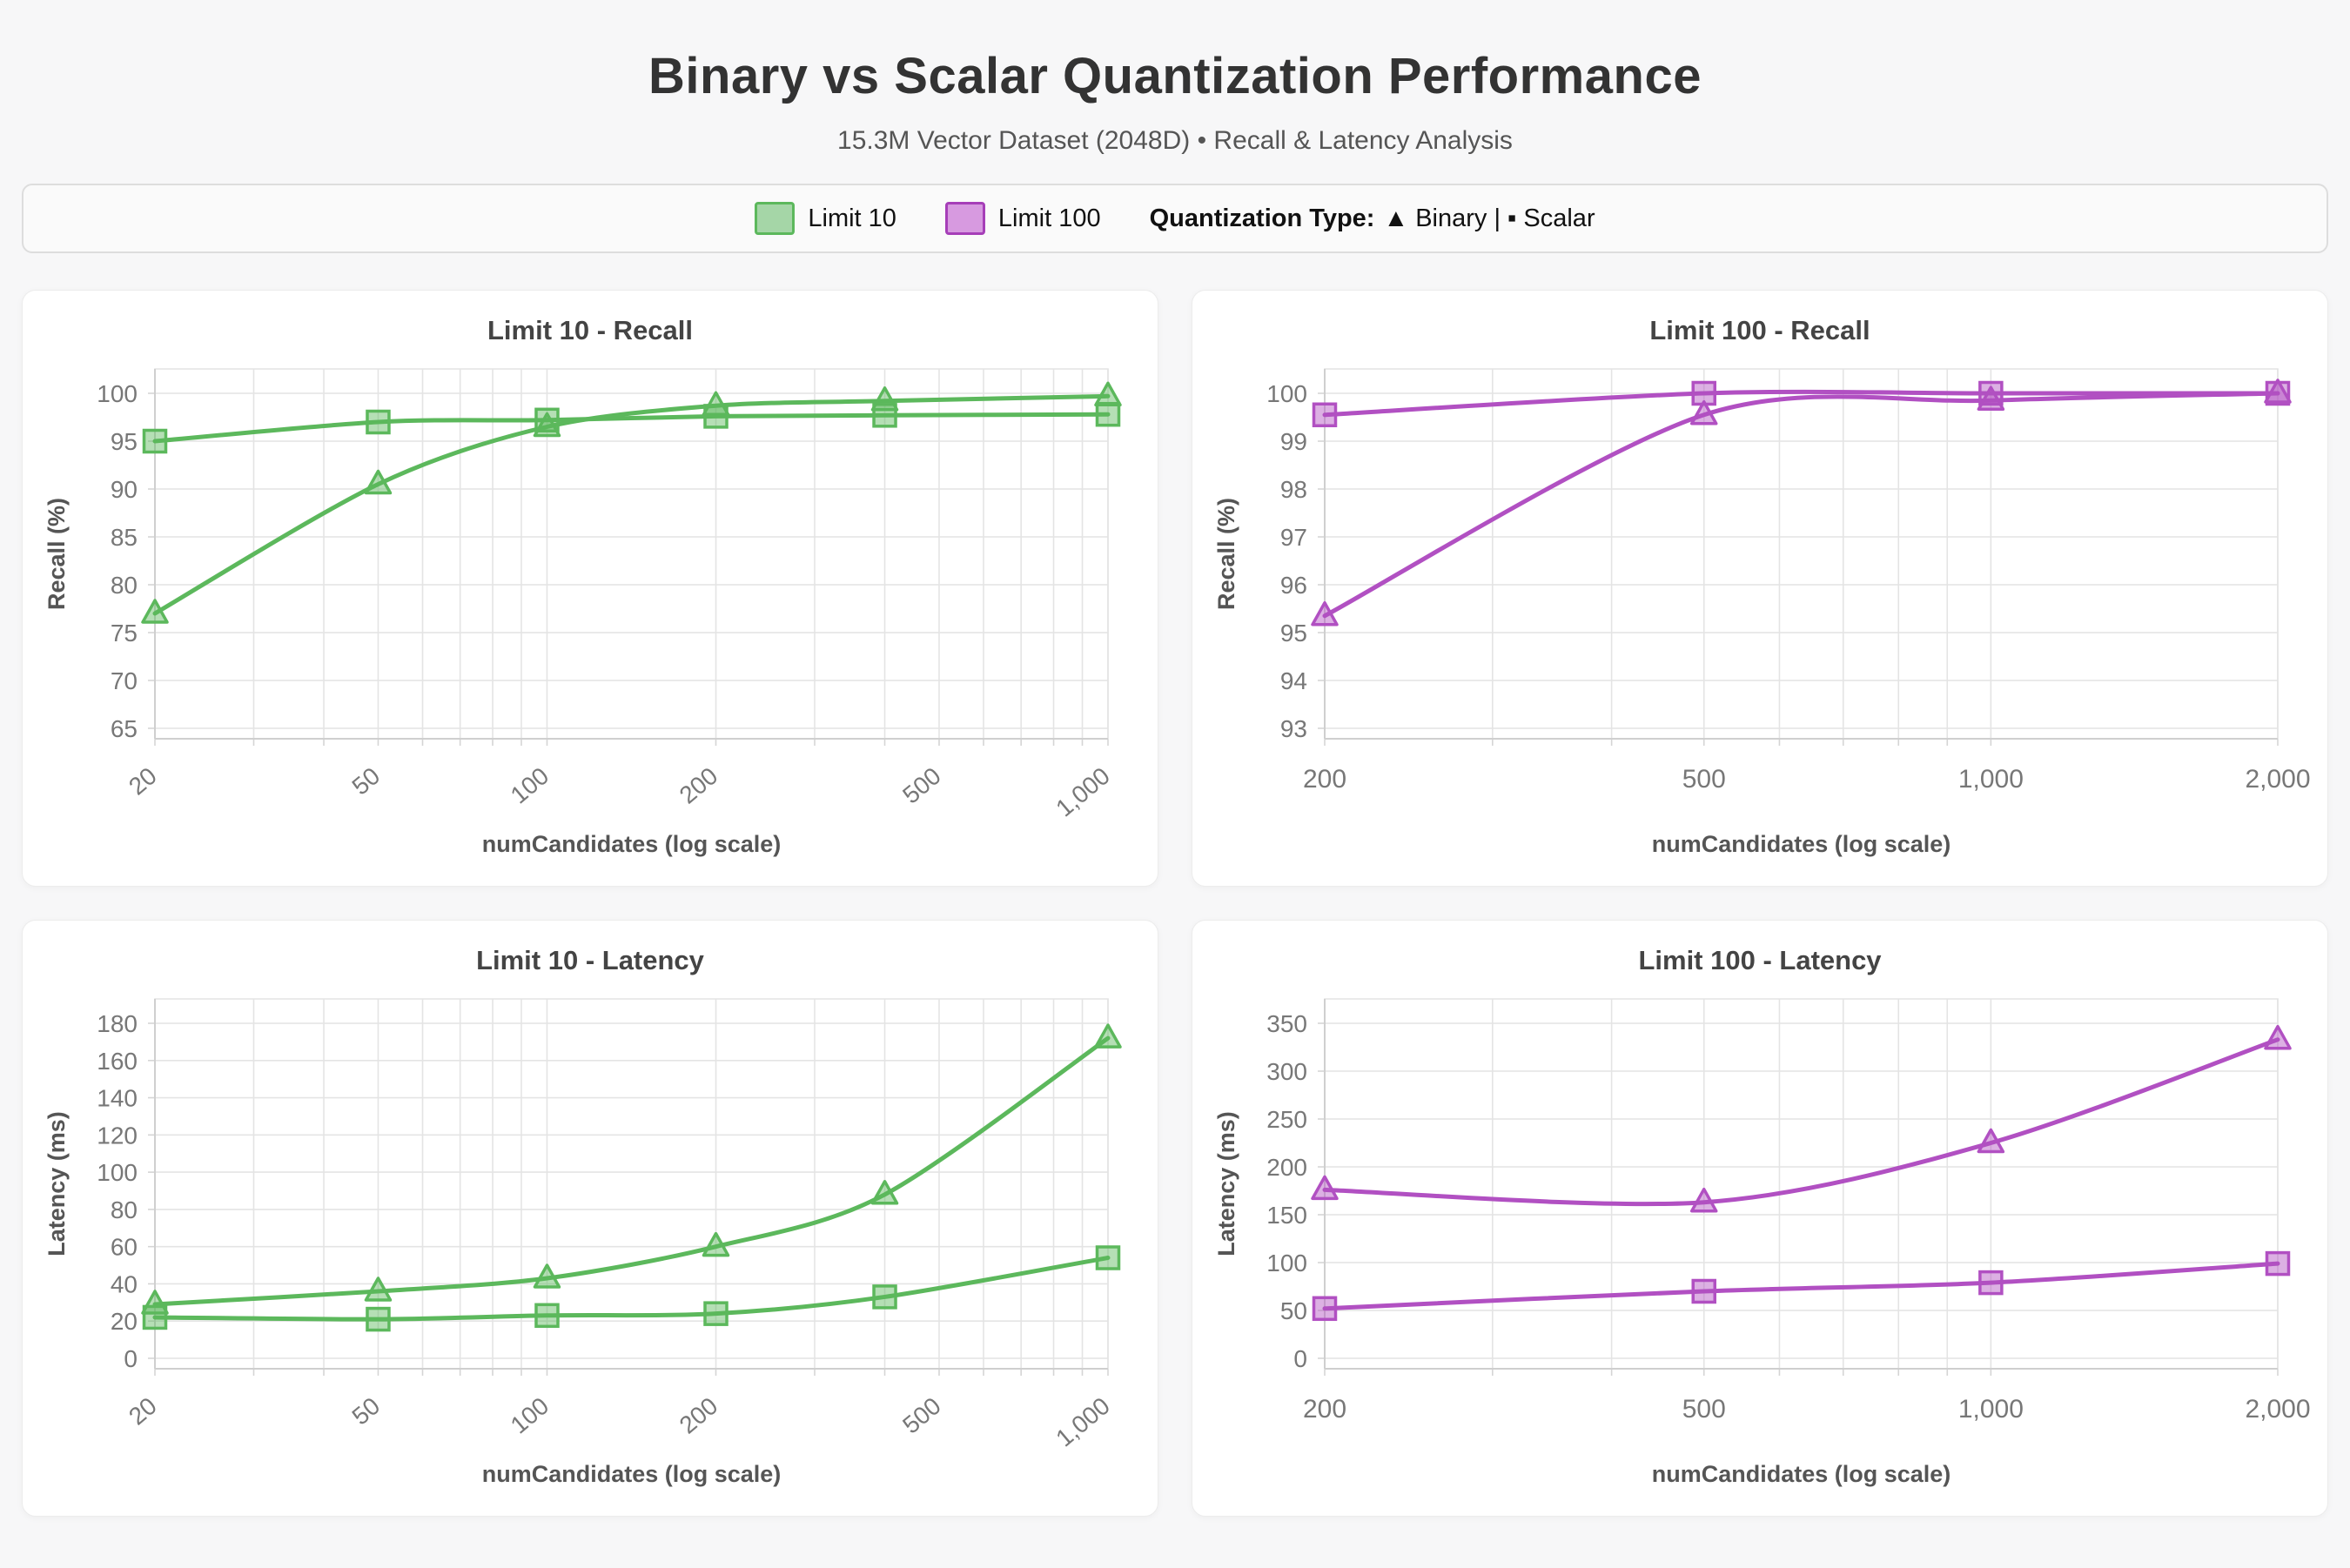  I want to click on svg-text: 96, so click(1293, 585).